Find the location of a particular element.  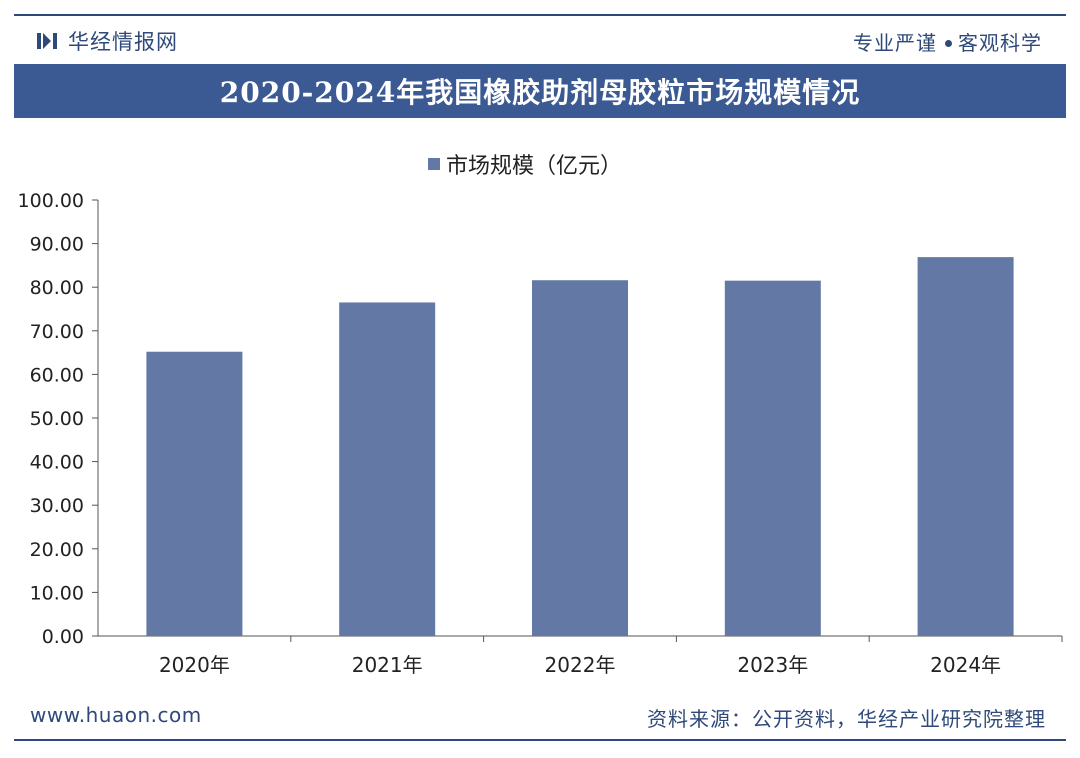

y-tick-label: 60.00 is located at coordinates (57, 375).